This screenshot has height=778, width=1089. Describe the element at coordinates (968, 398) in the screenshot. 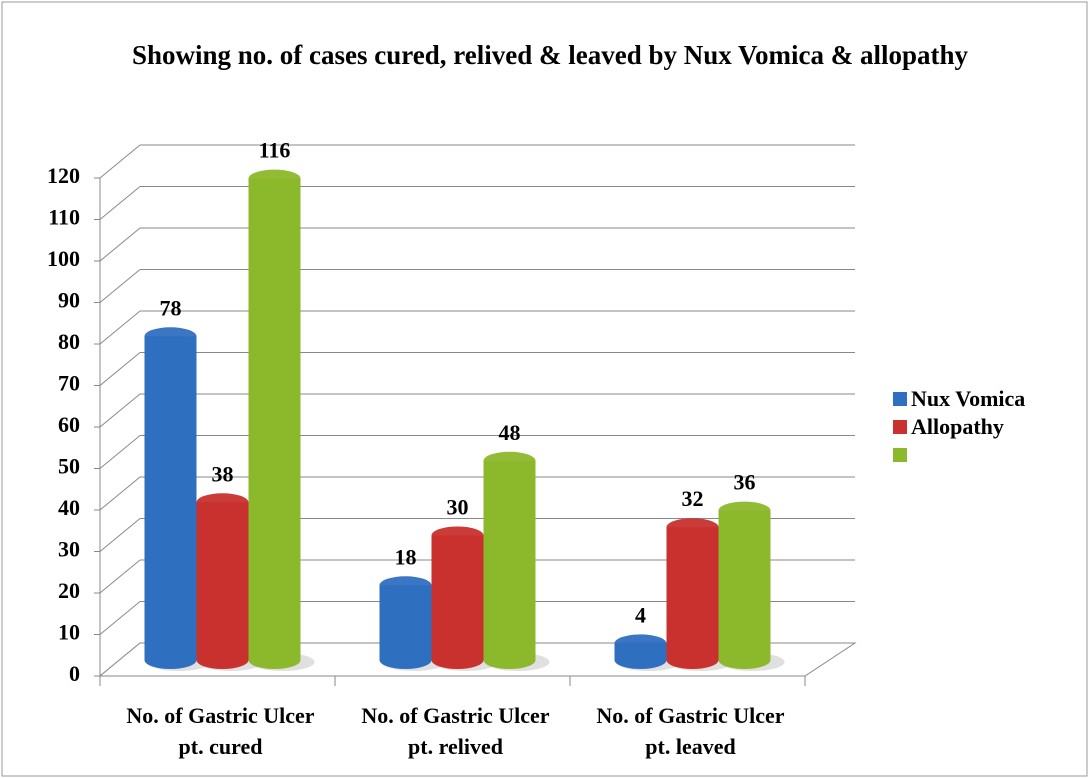

I see `legend-label: Nux Vomica` at that location.